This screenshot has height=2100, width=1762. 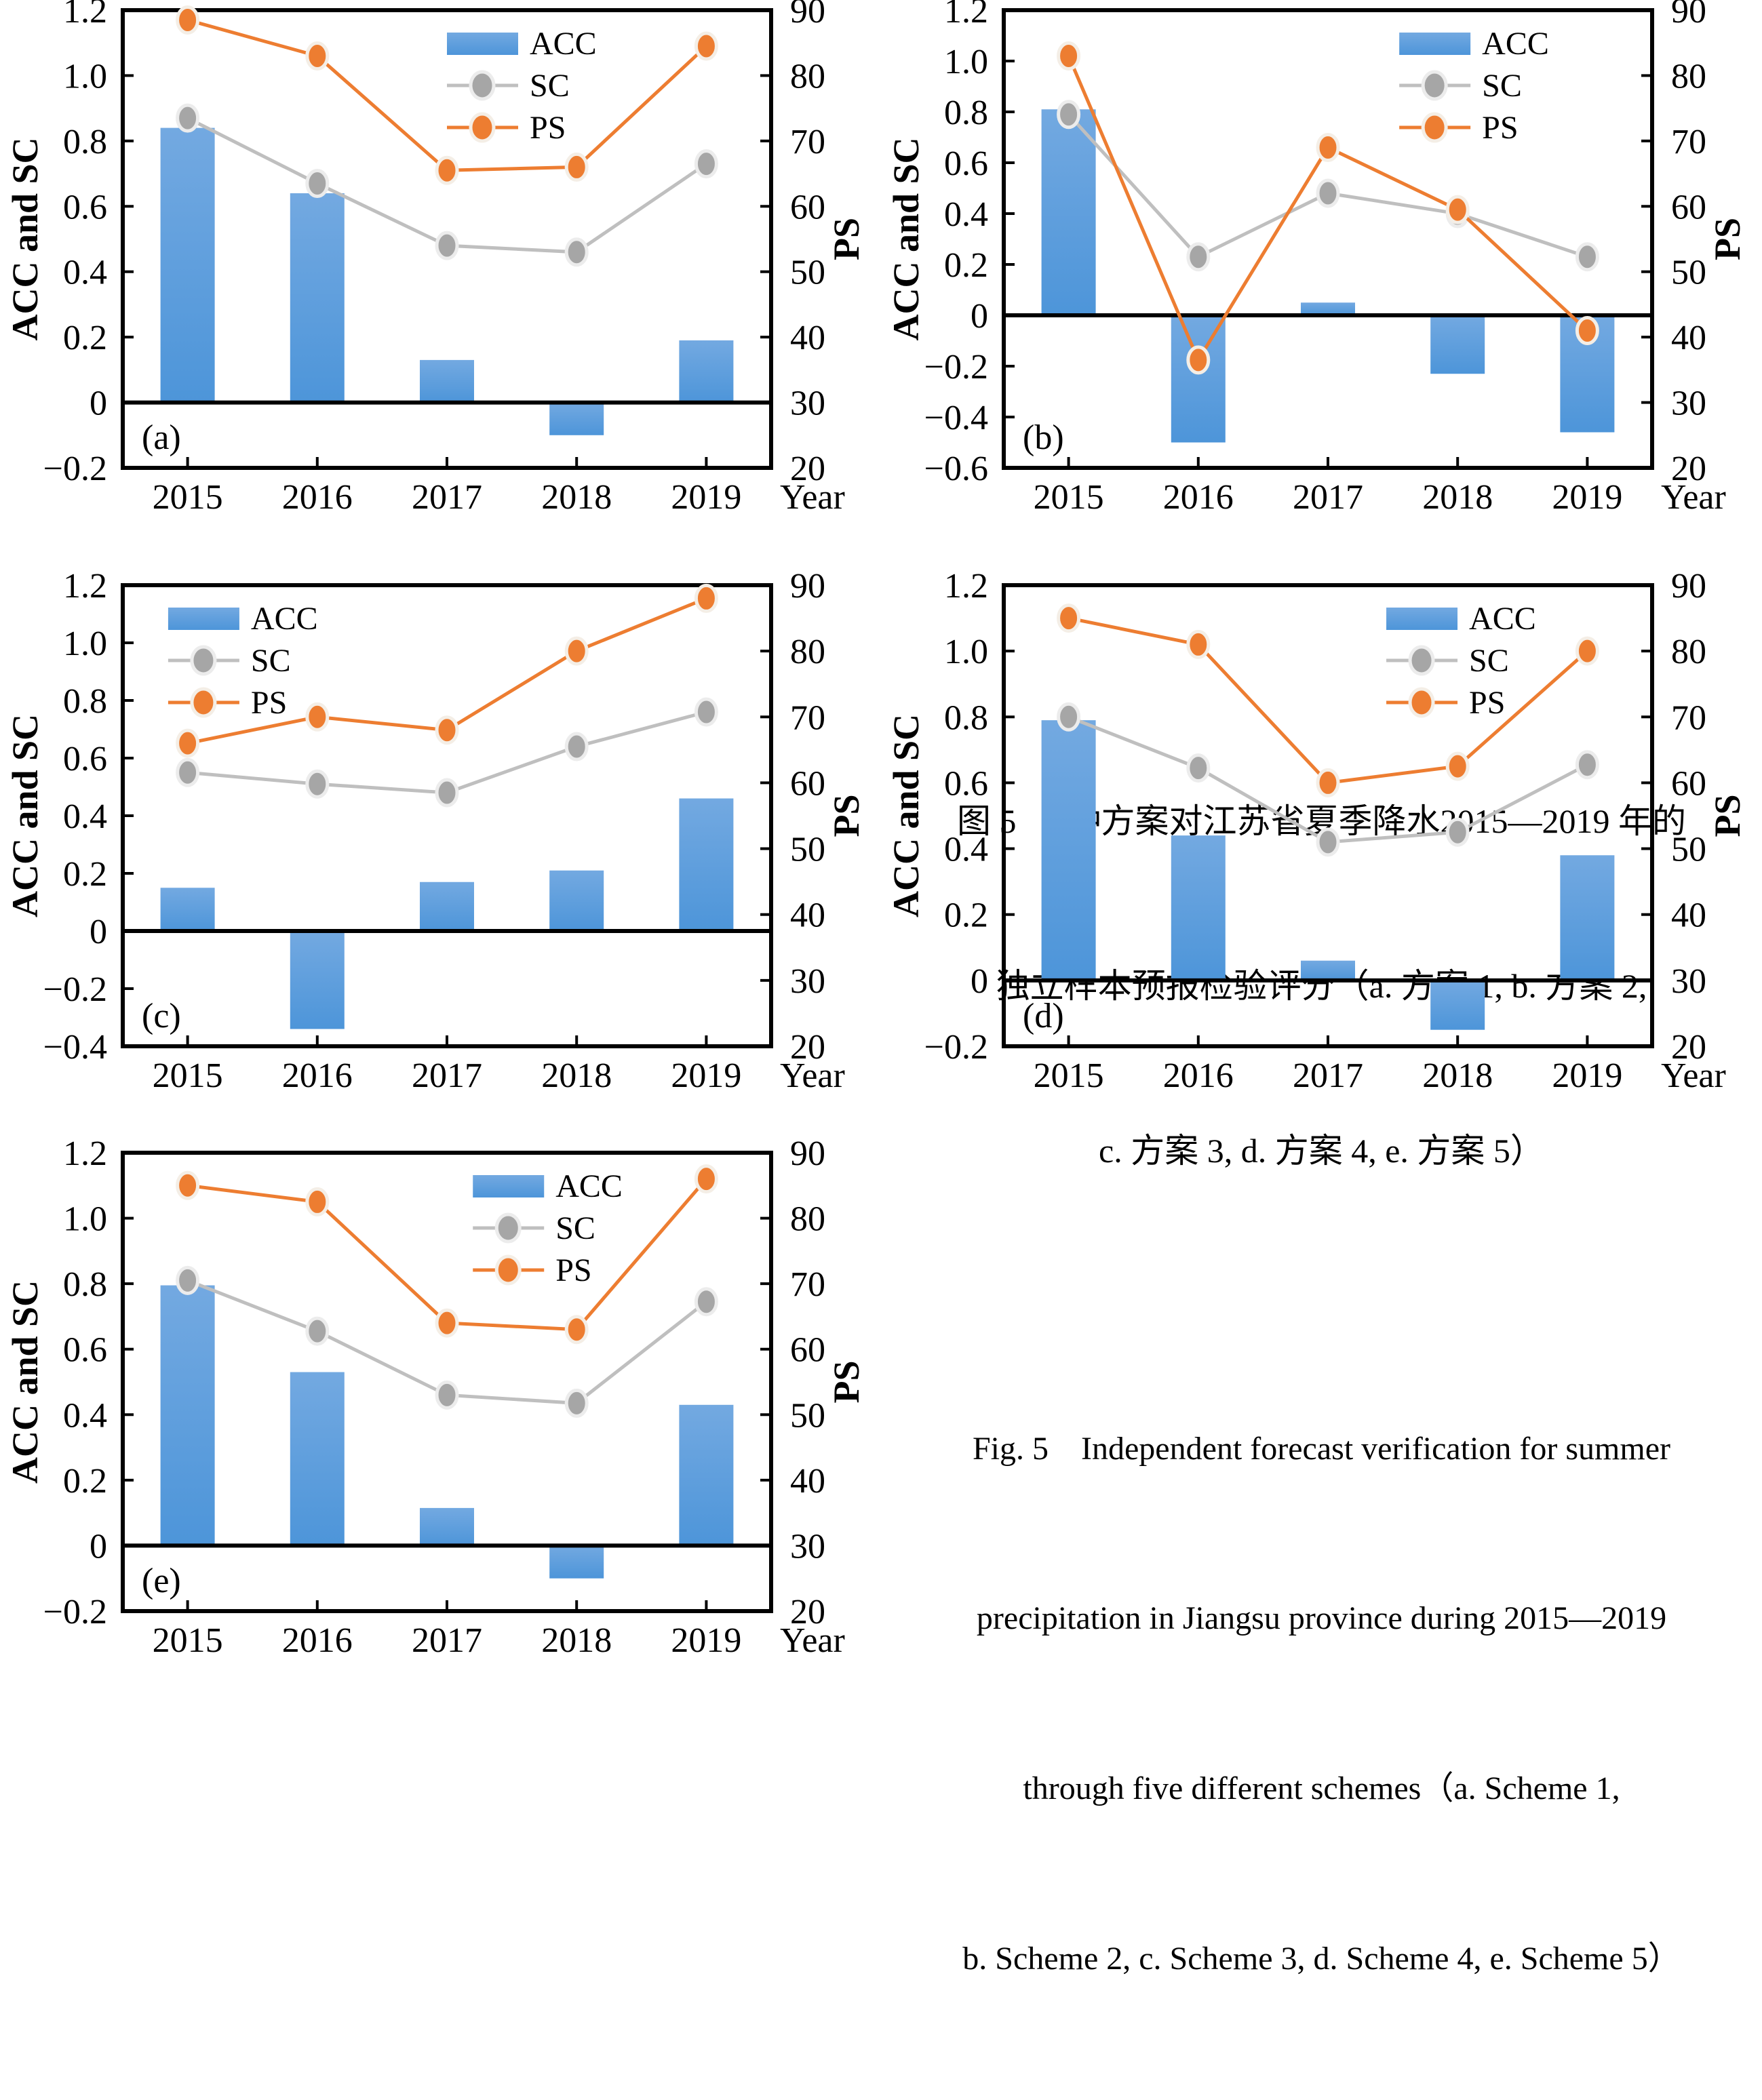 I want to click on left-tick-label: 0, so click(x=979, y=982).